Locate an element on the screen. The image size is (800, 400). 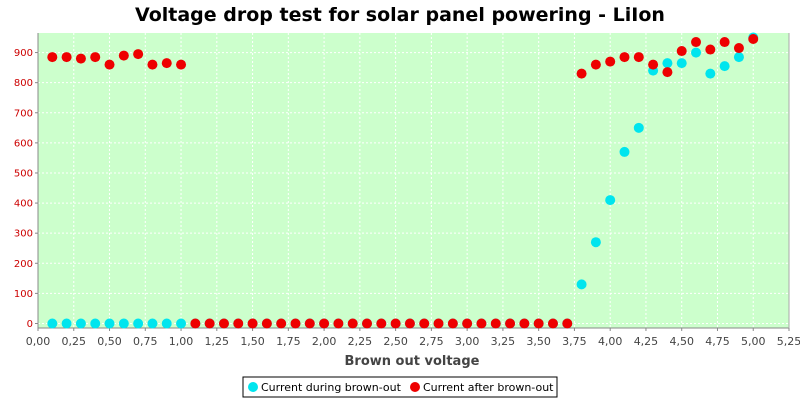
x-tick-label: 1,75 is located at coordinates (288, 341).